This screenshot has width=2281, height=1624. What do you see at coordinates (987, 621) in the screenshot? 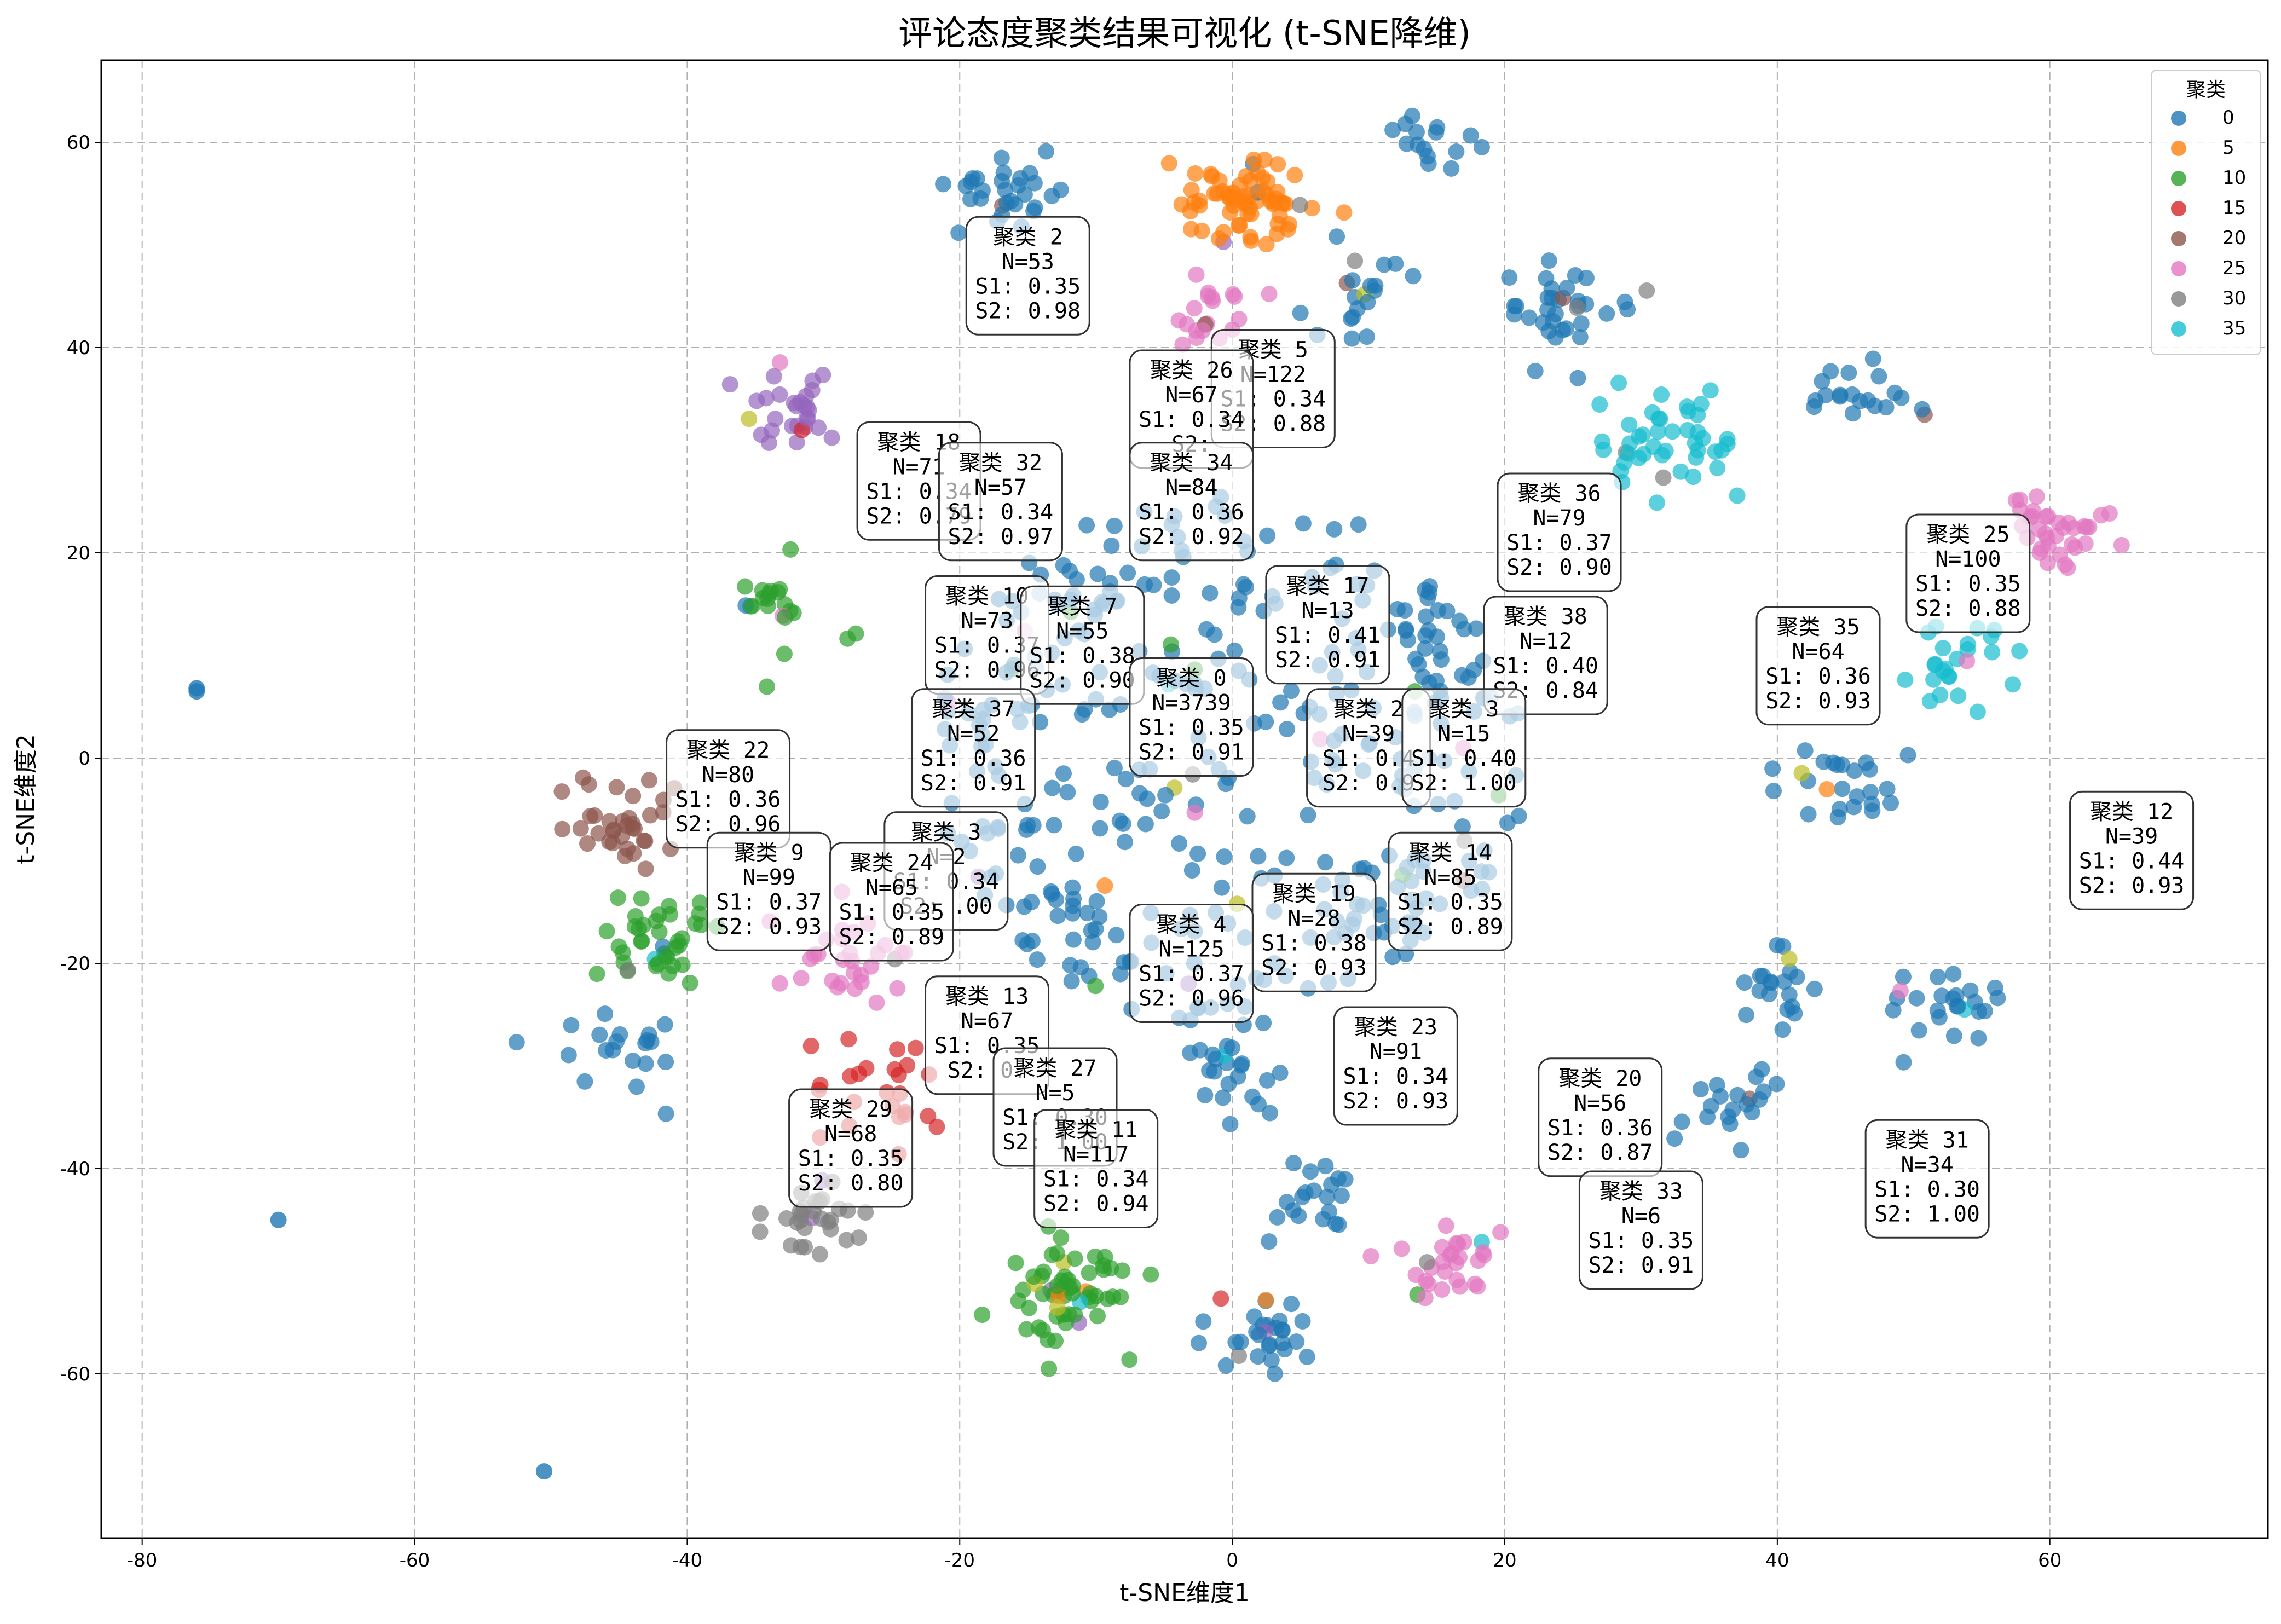
I see `cluster-label-line: N=73` at bounding box center [987, 621].